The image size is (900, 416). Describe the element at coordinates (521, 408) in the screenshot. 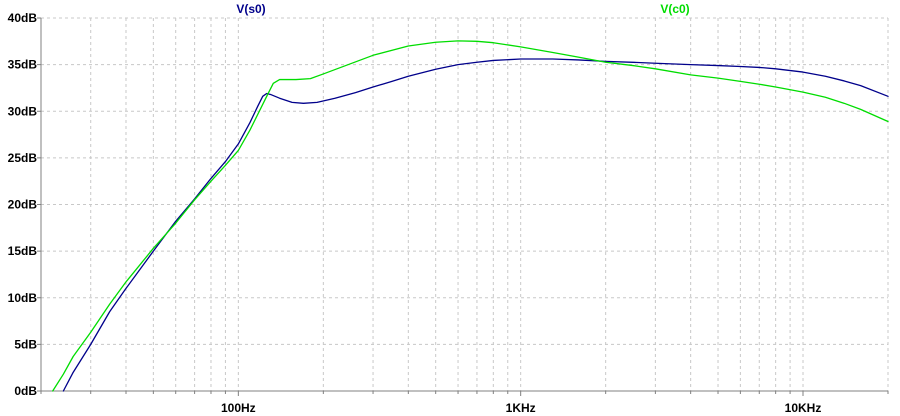

I see `x-tick-label: 1KHz` at that location.